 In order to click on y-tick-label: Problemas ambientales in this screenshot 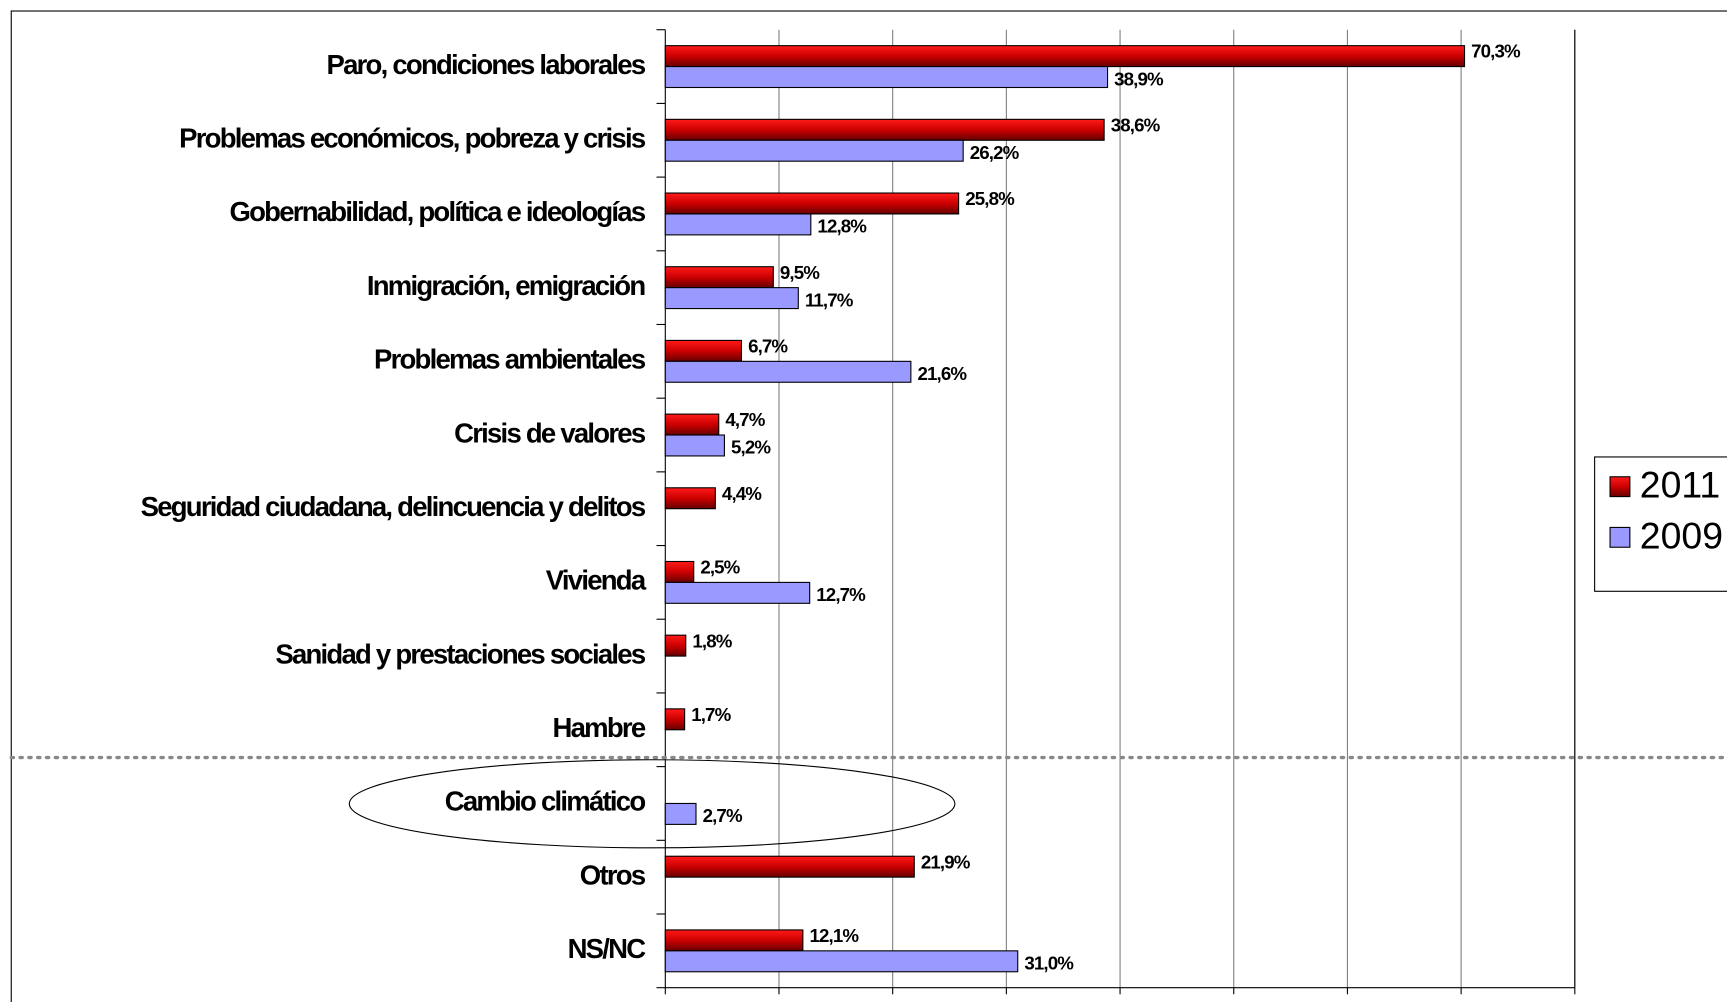, I will do `click(510, 359)`.